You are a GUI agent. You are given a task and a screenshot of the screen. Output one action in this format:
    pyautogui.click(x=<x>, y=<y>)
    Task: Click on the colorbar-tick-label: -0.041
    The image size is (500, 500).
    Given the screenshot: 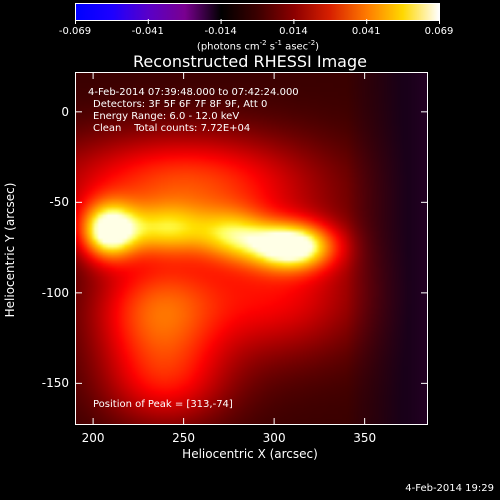 What is the action you would take?
    pyautogui.click(x=147, y=31)
    